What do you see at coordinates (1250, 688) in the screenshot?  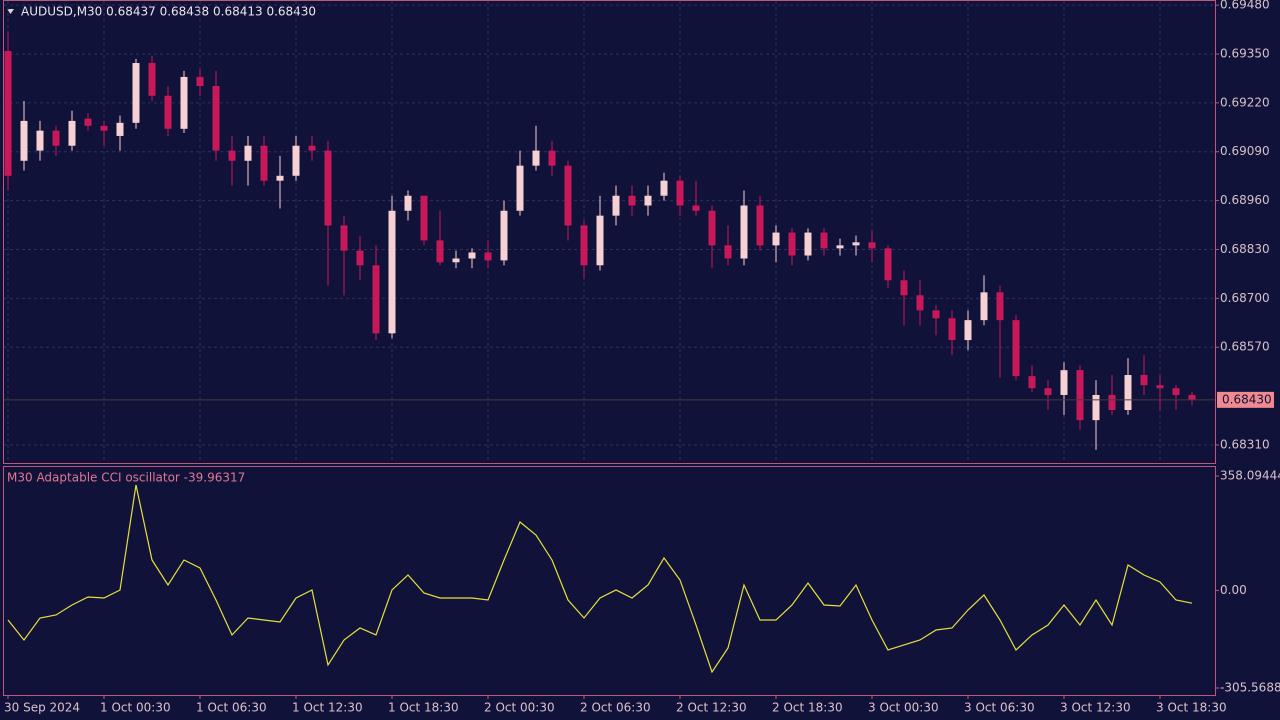 I see `y-tick-label: -305.5688` at bounding box center [1250, 688].